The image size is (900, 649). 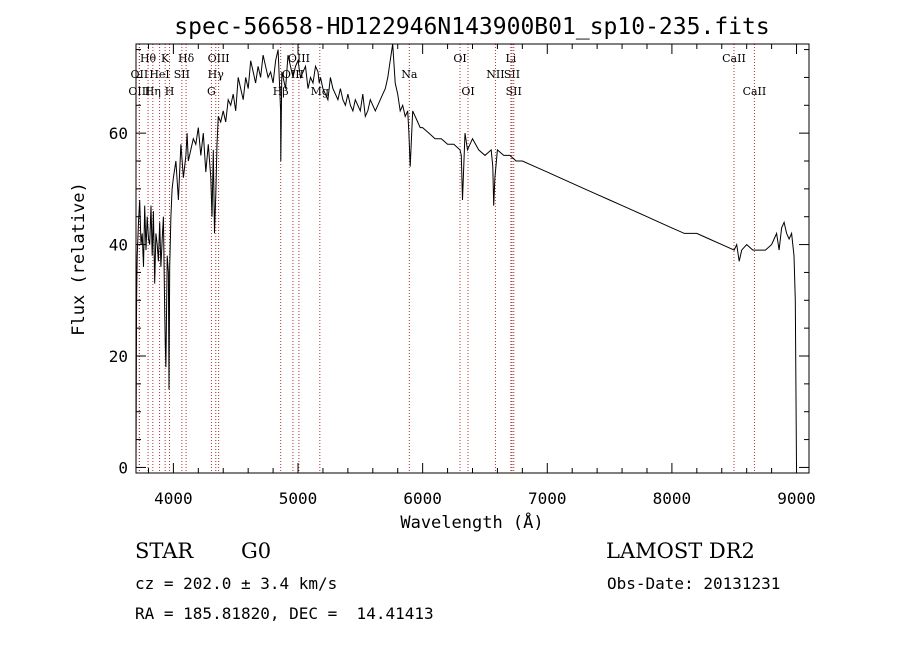 What do you see at coordinates (293, 74) in the screenshot?
I see `marker-label-14: OIII` at bounding box center [293, 74].